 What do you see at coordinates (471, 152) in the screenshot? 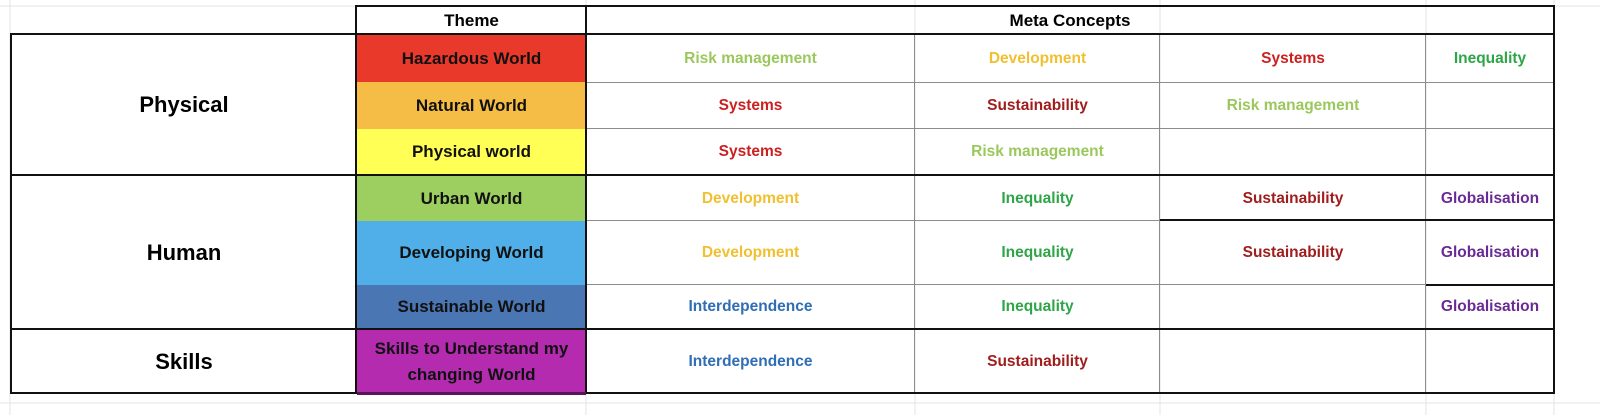
I see `theme-cell-physical-world: Physical world` at bounding box center [471, 152].